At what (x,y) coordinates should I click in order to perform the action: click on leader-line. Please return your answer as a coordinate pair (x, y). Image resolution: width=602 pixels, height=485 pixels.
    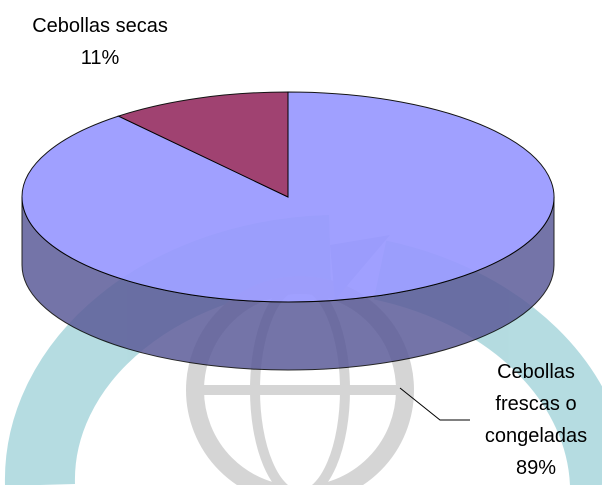
    Looking at the image, I should click on (434, 404).